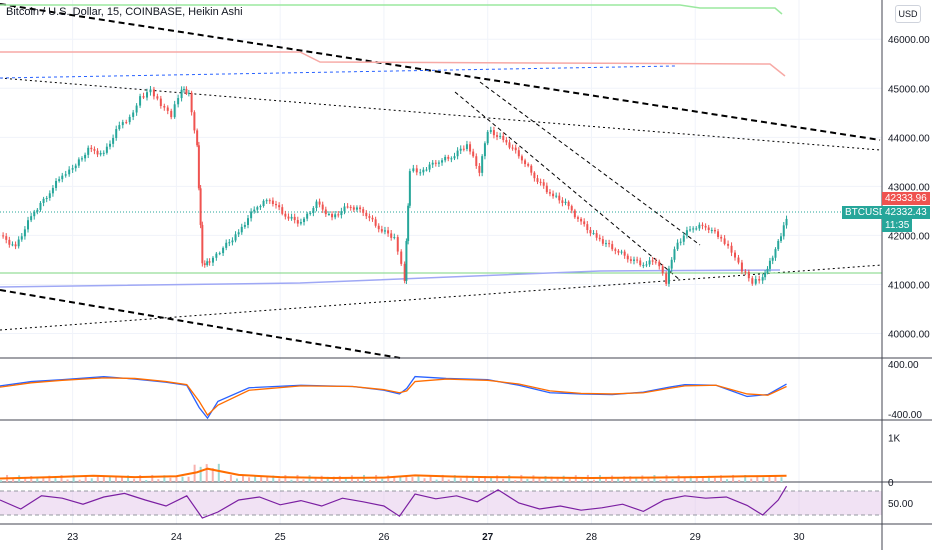 Image resolution: width=932 pixels, height=550 pixels. What do you see at coordinates (897, 225) in the screenshot?
I see `countdown-tag: 11:35` at bounding box center [897, 225].